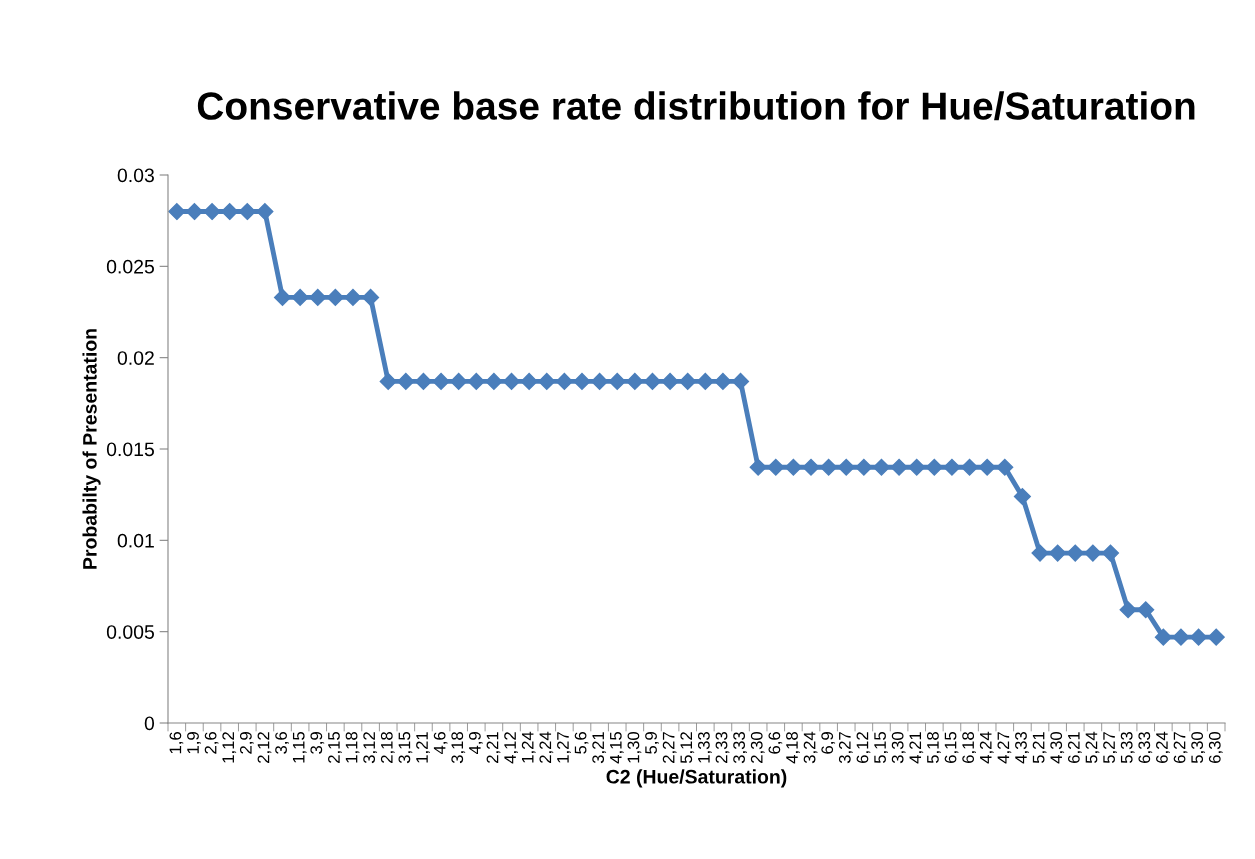 The image size is (1255, 859). Describe the element at coordinates (1163, 747) in the screenshot. I see `x-tick-label: 6,24` at that location.